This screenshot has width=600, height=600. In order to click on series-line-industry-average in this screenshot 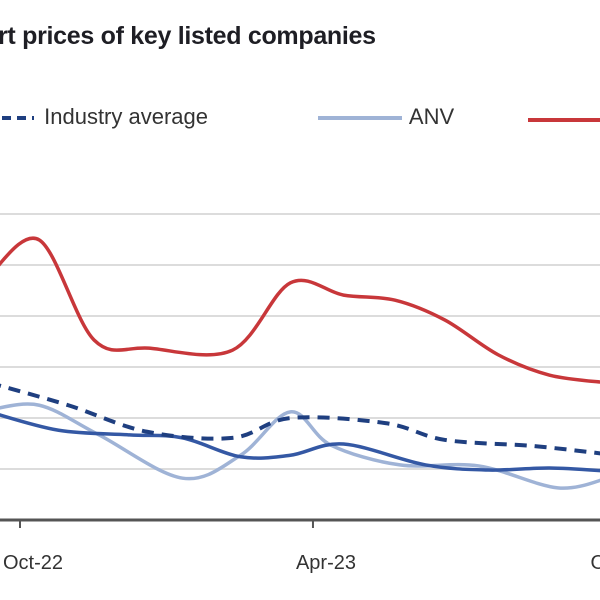, I will do `click(300, 419)`.